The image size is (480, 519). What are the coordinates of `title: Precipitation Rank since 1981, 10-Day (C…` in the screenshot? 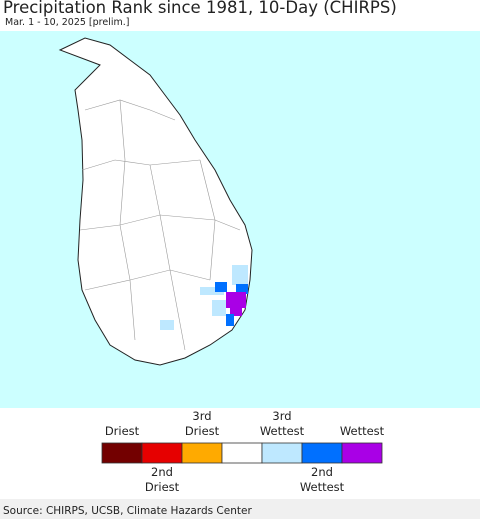 It's located at (200, 8).